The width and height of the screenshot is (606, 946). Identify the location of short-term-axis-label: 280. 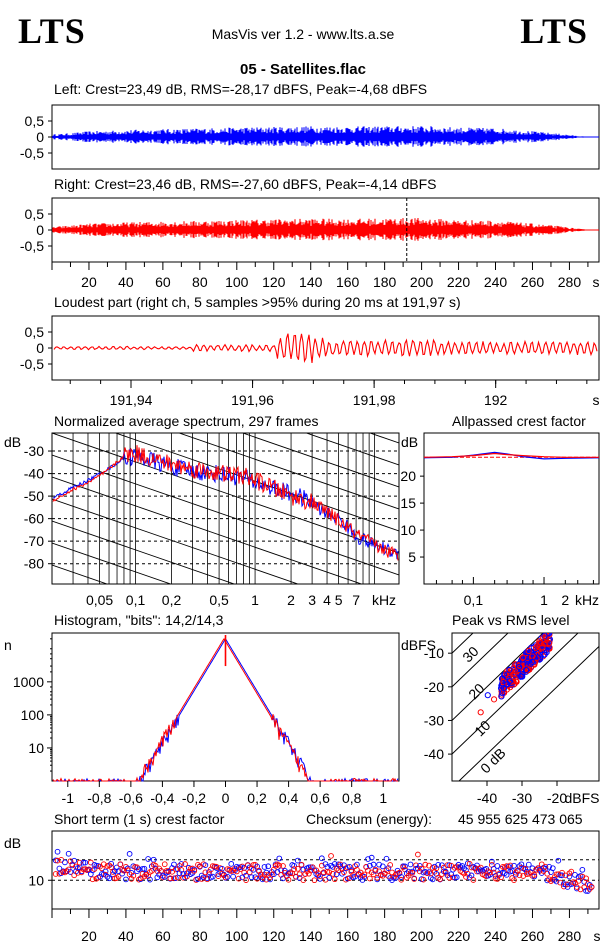
(570, 936).